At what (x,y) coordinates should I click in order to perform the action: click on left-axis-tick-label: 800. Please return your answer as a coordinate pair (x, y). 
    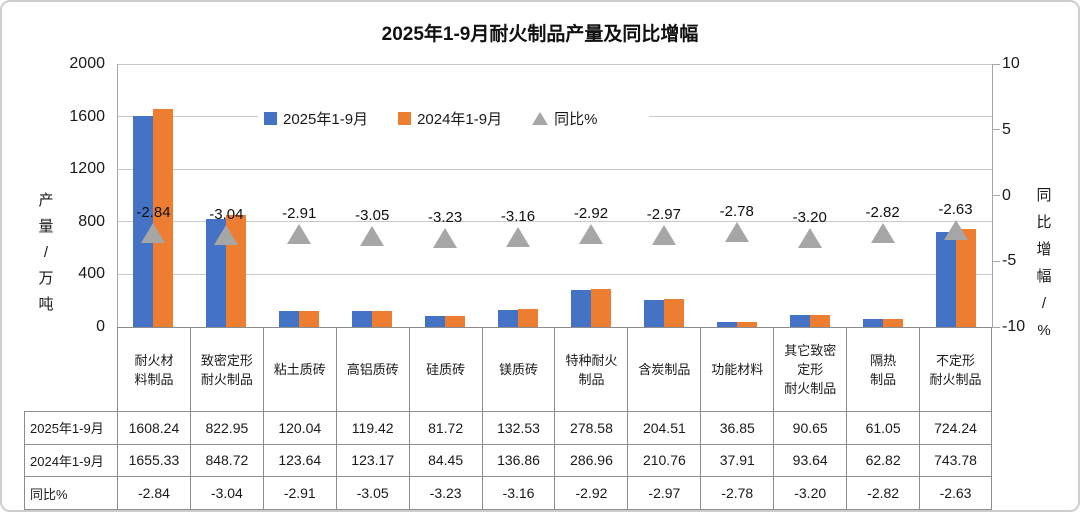
    Looking at the image, I should click on (91, 221).